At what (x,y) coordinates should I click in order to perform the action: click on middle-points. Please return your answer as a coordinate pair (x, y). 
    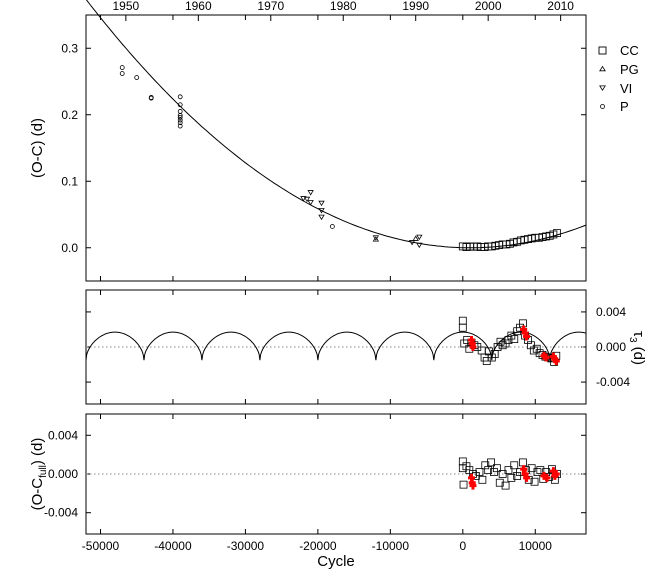
    Looking at the image, I should click on (509, 341).